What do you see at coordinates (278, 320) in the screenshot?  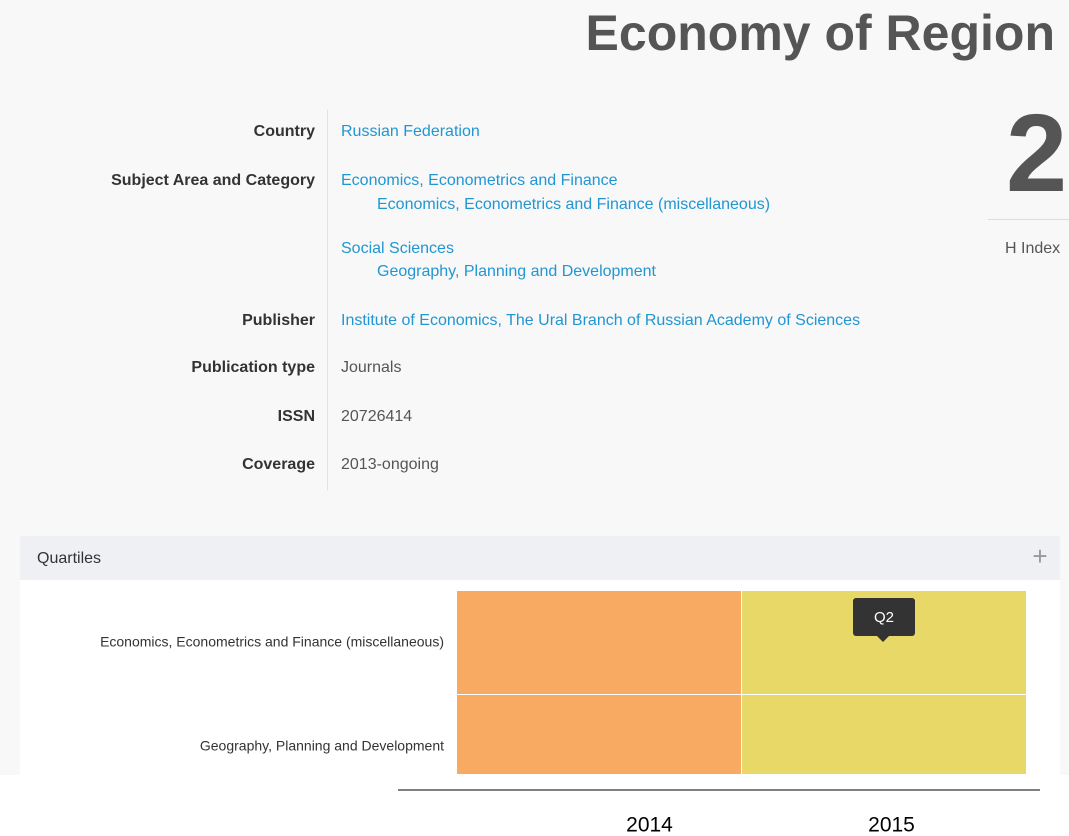 I see `label: Publisher` at bounding box center [278, 320].